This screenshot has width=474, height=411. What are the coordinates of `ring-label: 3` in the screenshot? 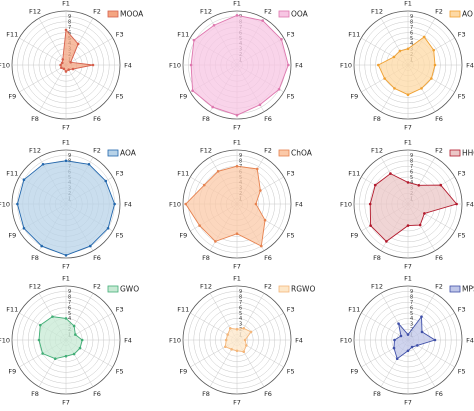 It's located at (411, 325).